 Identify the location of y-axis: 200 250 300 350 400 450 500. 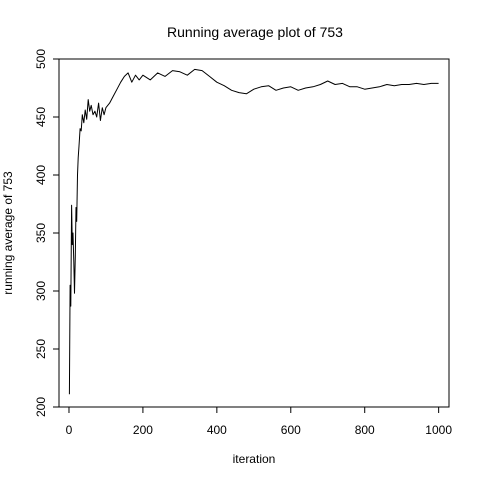
(46, 233).